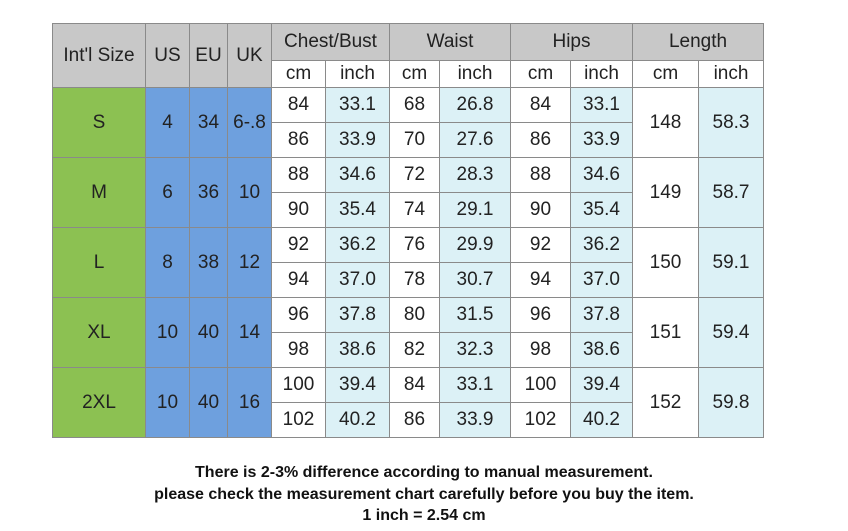 The image size is (848, 531). I want to click on hips-cm-cell: 84, so click(540, 105).